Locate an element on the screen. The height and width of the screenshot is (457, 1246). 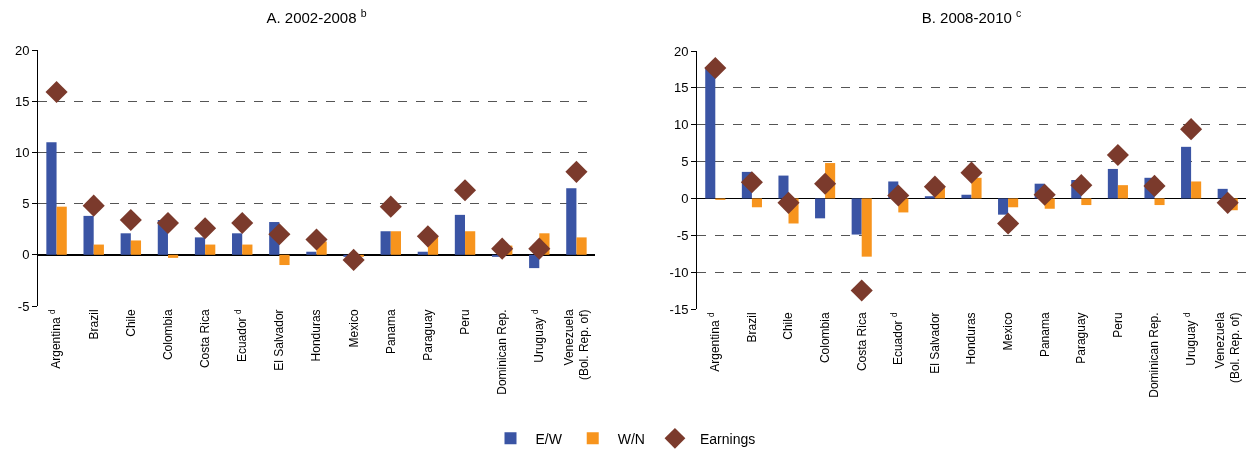
y-tick-label: -10 is located at coordinates (679, 272).